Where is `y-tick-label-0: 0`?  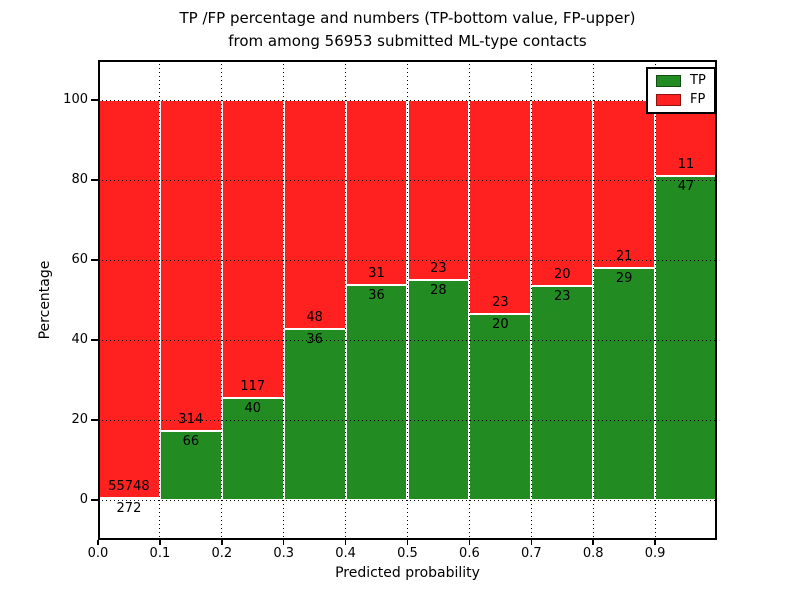
y-tick-label-0: 0 is located at coordinates (83, 499).